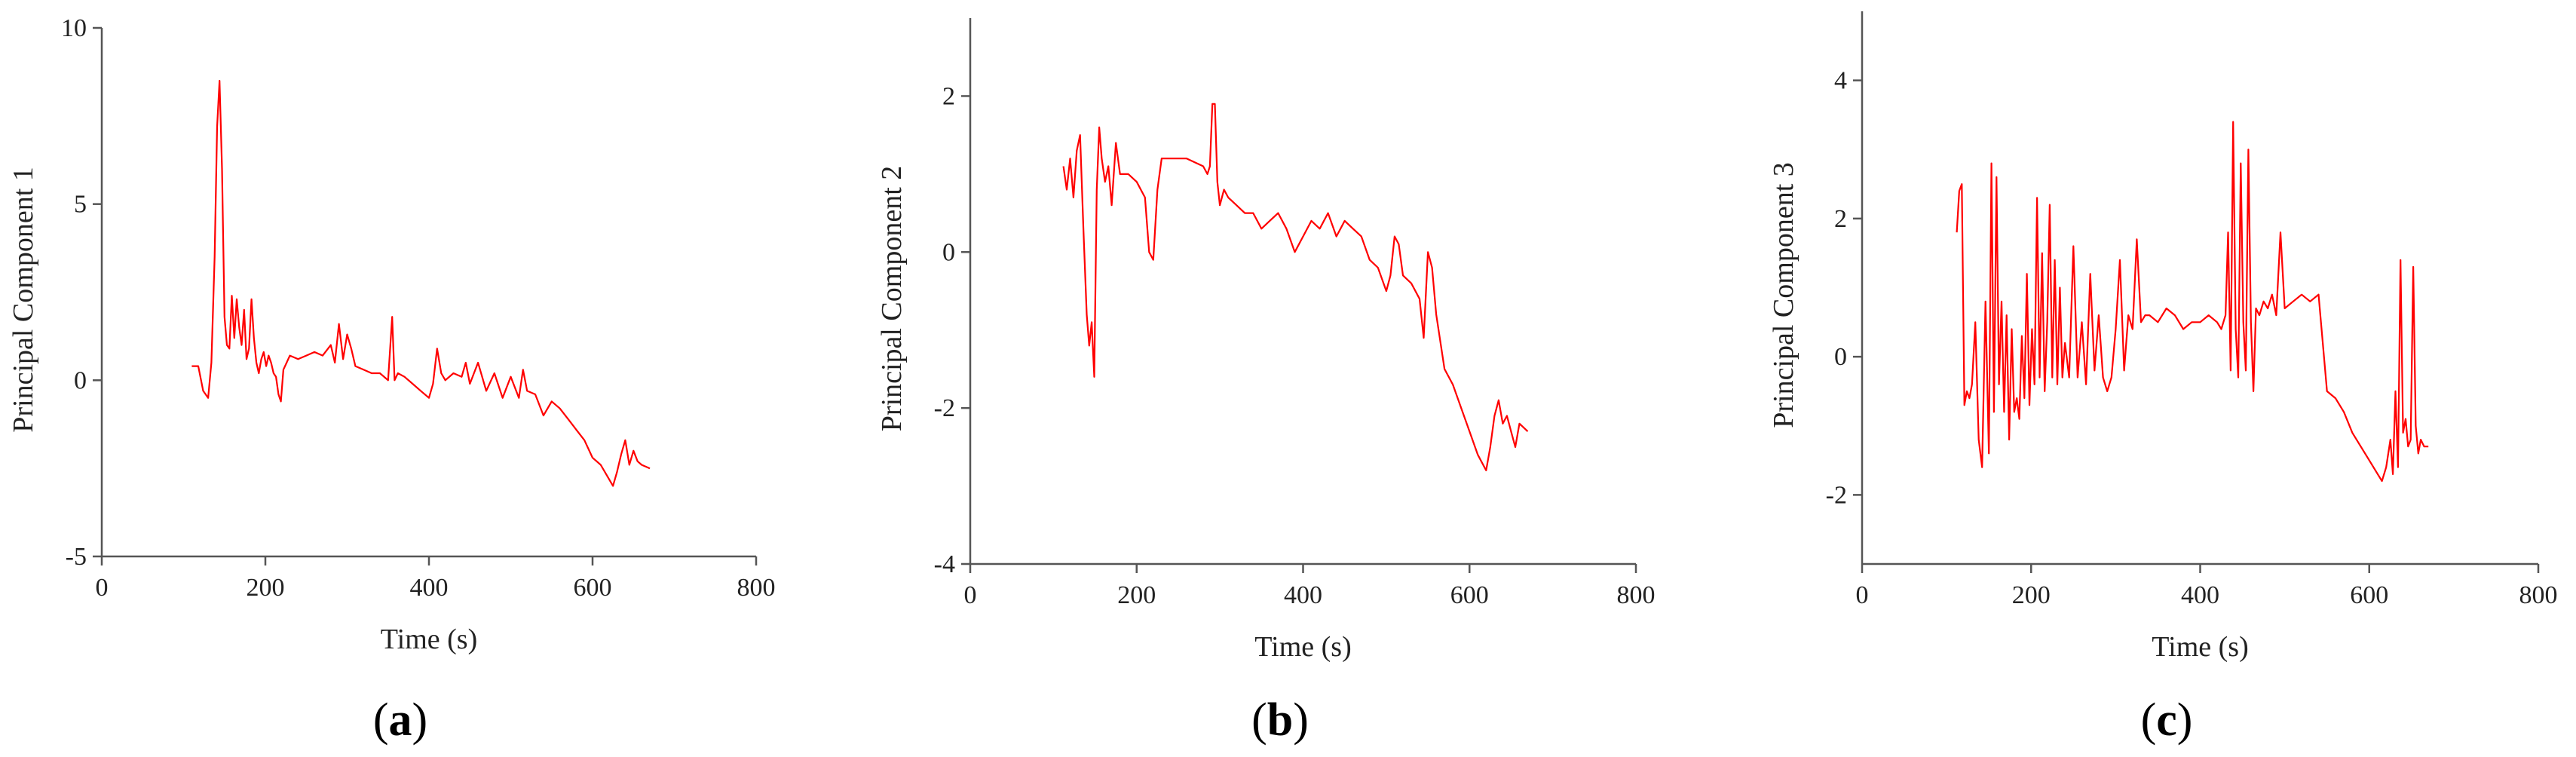 Image resolution: width=2576 pixels, height=757 pixels. Describe the element at coordinates (80, 205) in the screenshot. I see `y-tick-label: 5` at that location.